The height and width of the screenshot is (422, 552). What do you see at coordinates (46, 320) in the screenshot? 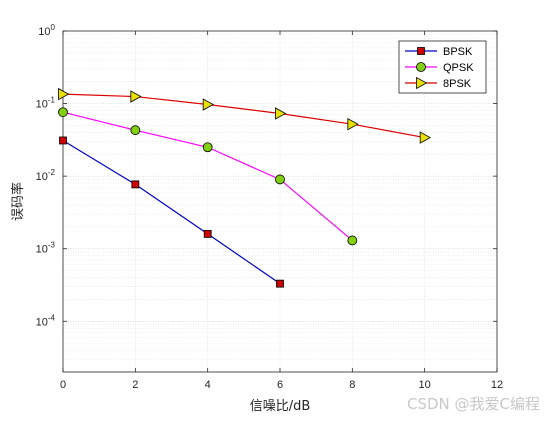
I see `y-tick-label: 10⁻⁴` at bounding box center [46, 320].